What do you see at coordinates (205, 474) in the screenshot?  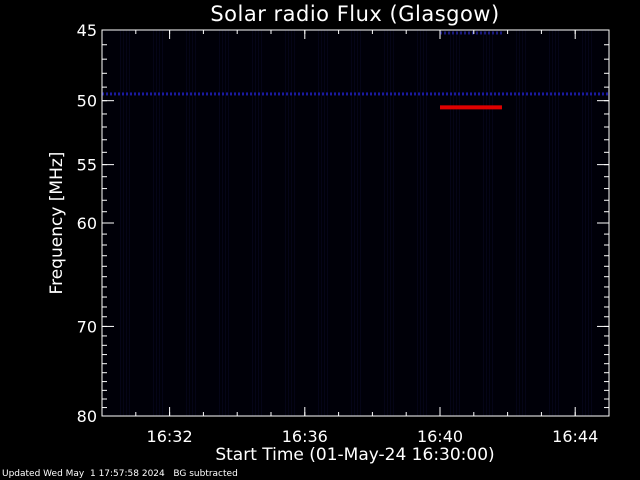 I see `bg-note: BG subtracted` at bounding box center [205, 474].